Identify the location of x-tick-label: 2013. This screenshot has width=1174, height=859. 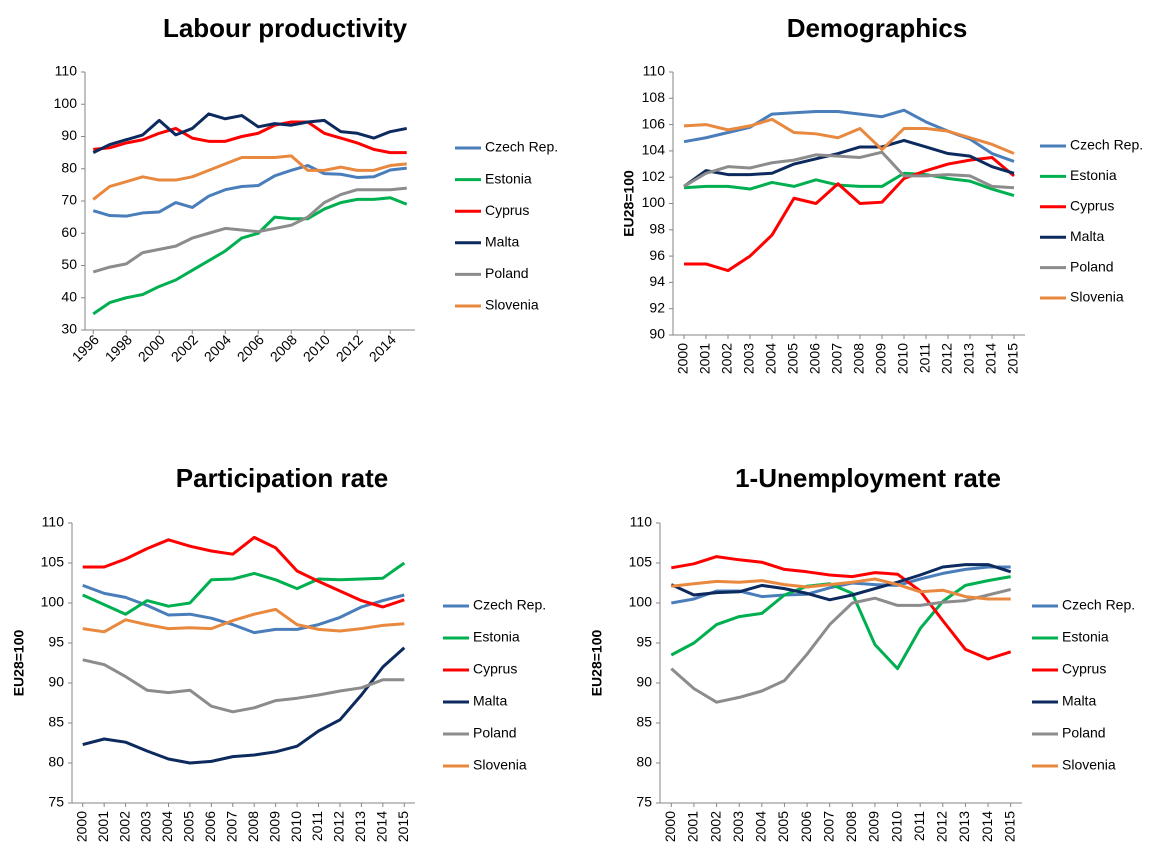
(969, 358).